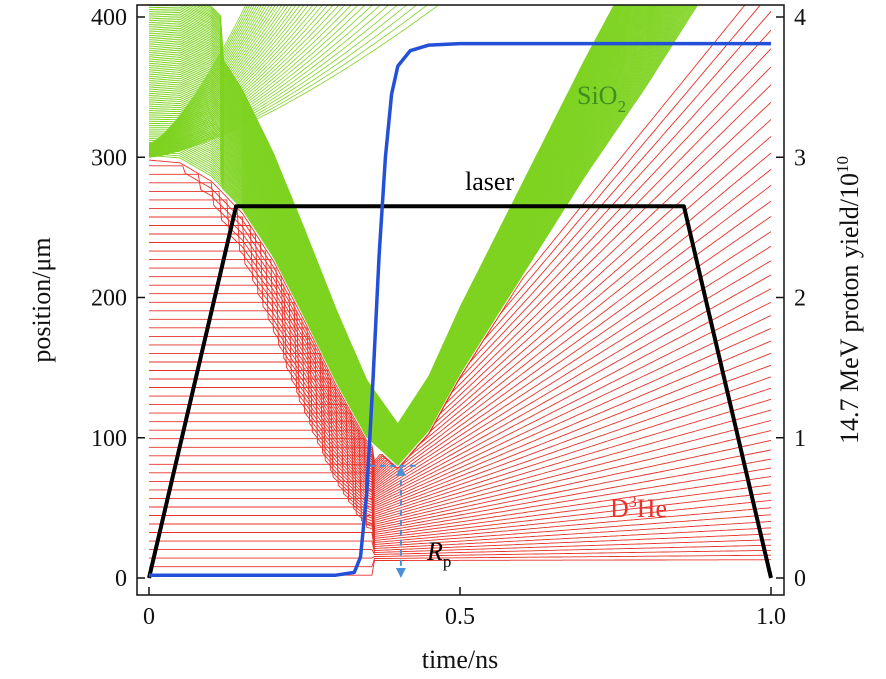 The height and width of the screenshot is (679, 886). What do you see at coordinates (800, 299) in the screenshot?
I see `y-right-tick-label: 2` at bounding box center [800, 299].